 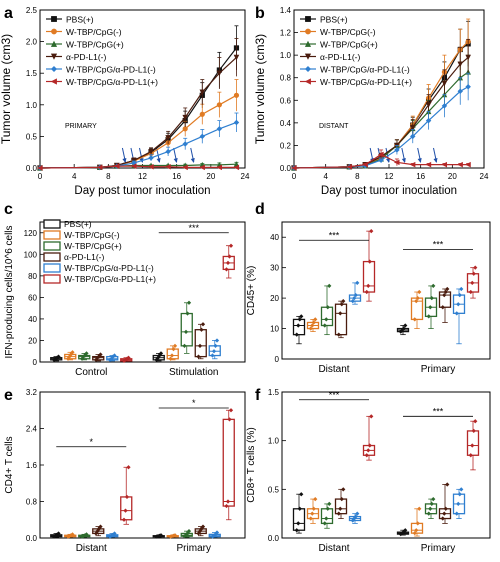 I want to click on y-tick-label: 1.4, so click(x=286, y=10).